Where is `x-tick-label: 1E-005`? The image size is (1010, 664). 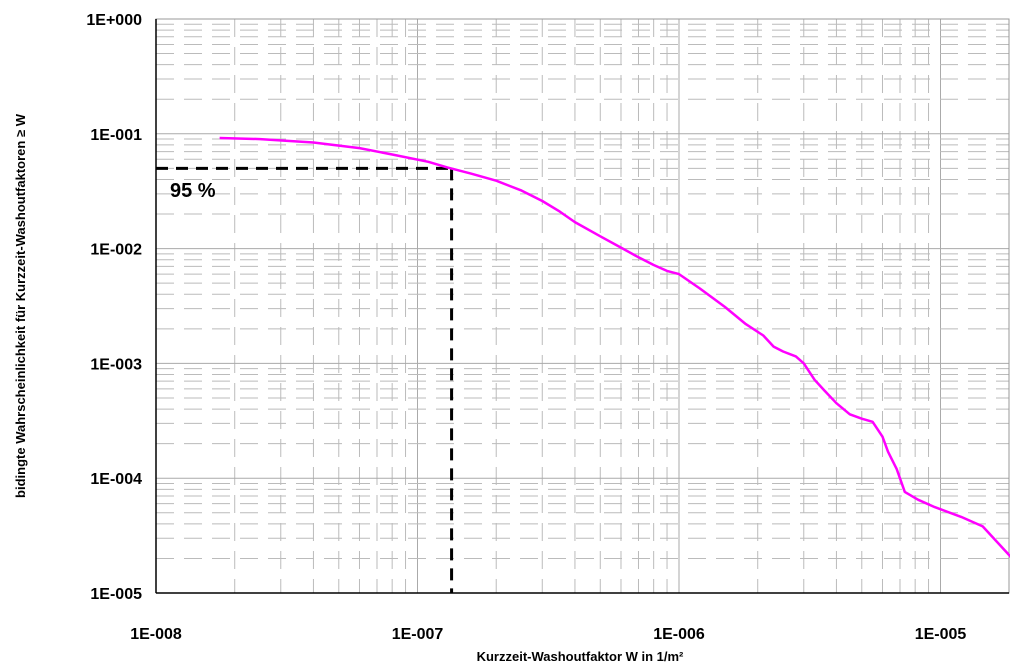 x-tick-label: 1E-005 is located at coordinates (941, 634).